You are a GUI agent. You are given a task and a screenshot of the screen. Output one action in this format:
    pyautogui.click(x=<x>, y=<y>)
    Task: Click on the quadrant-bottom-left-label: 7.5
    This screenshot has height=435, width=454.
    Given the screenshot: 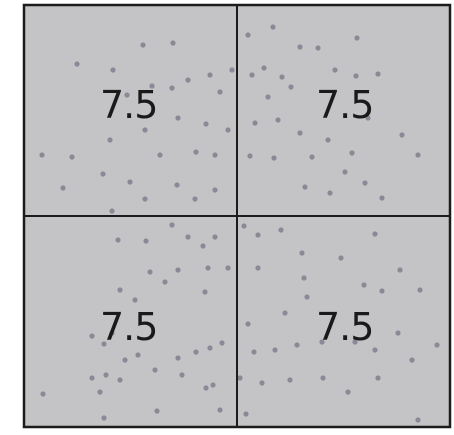 What is the action you would take?
    pyautogui.click(x=128, y=327)
    